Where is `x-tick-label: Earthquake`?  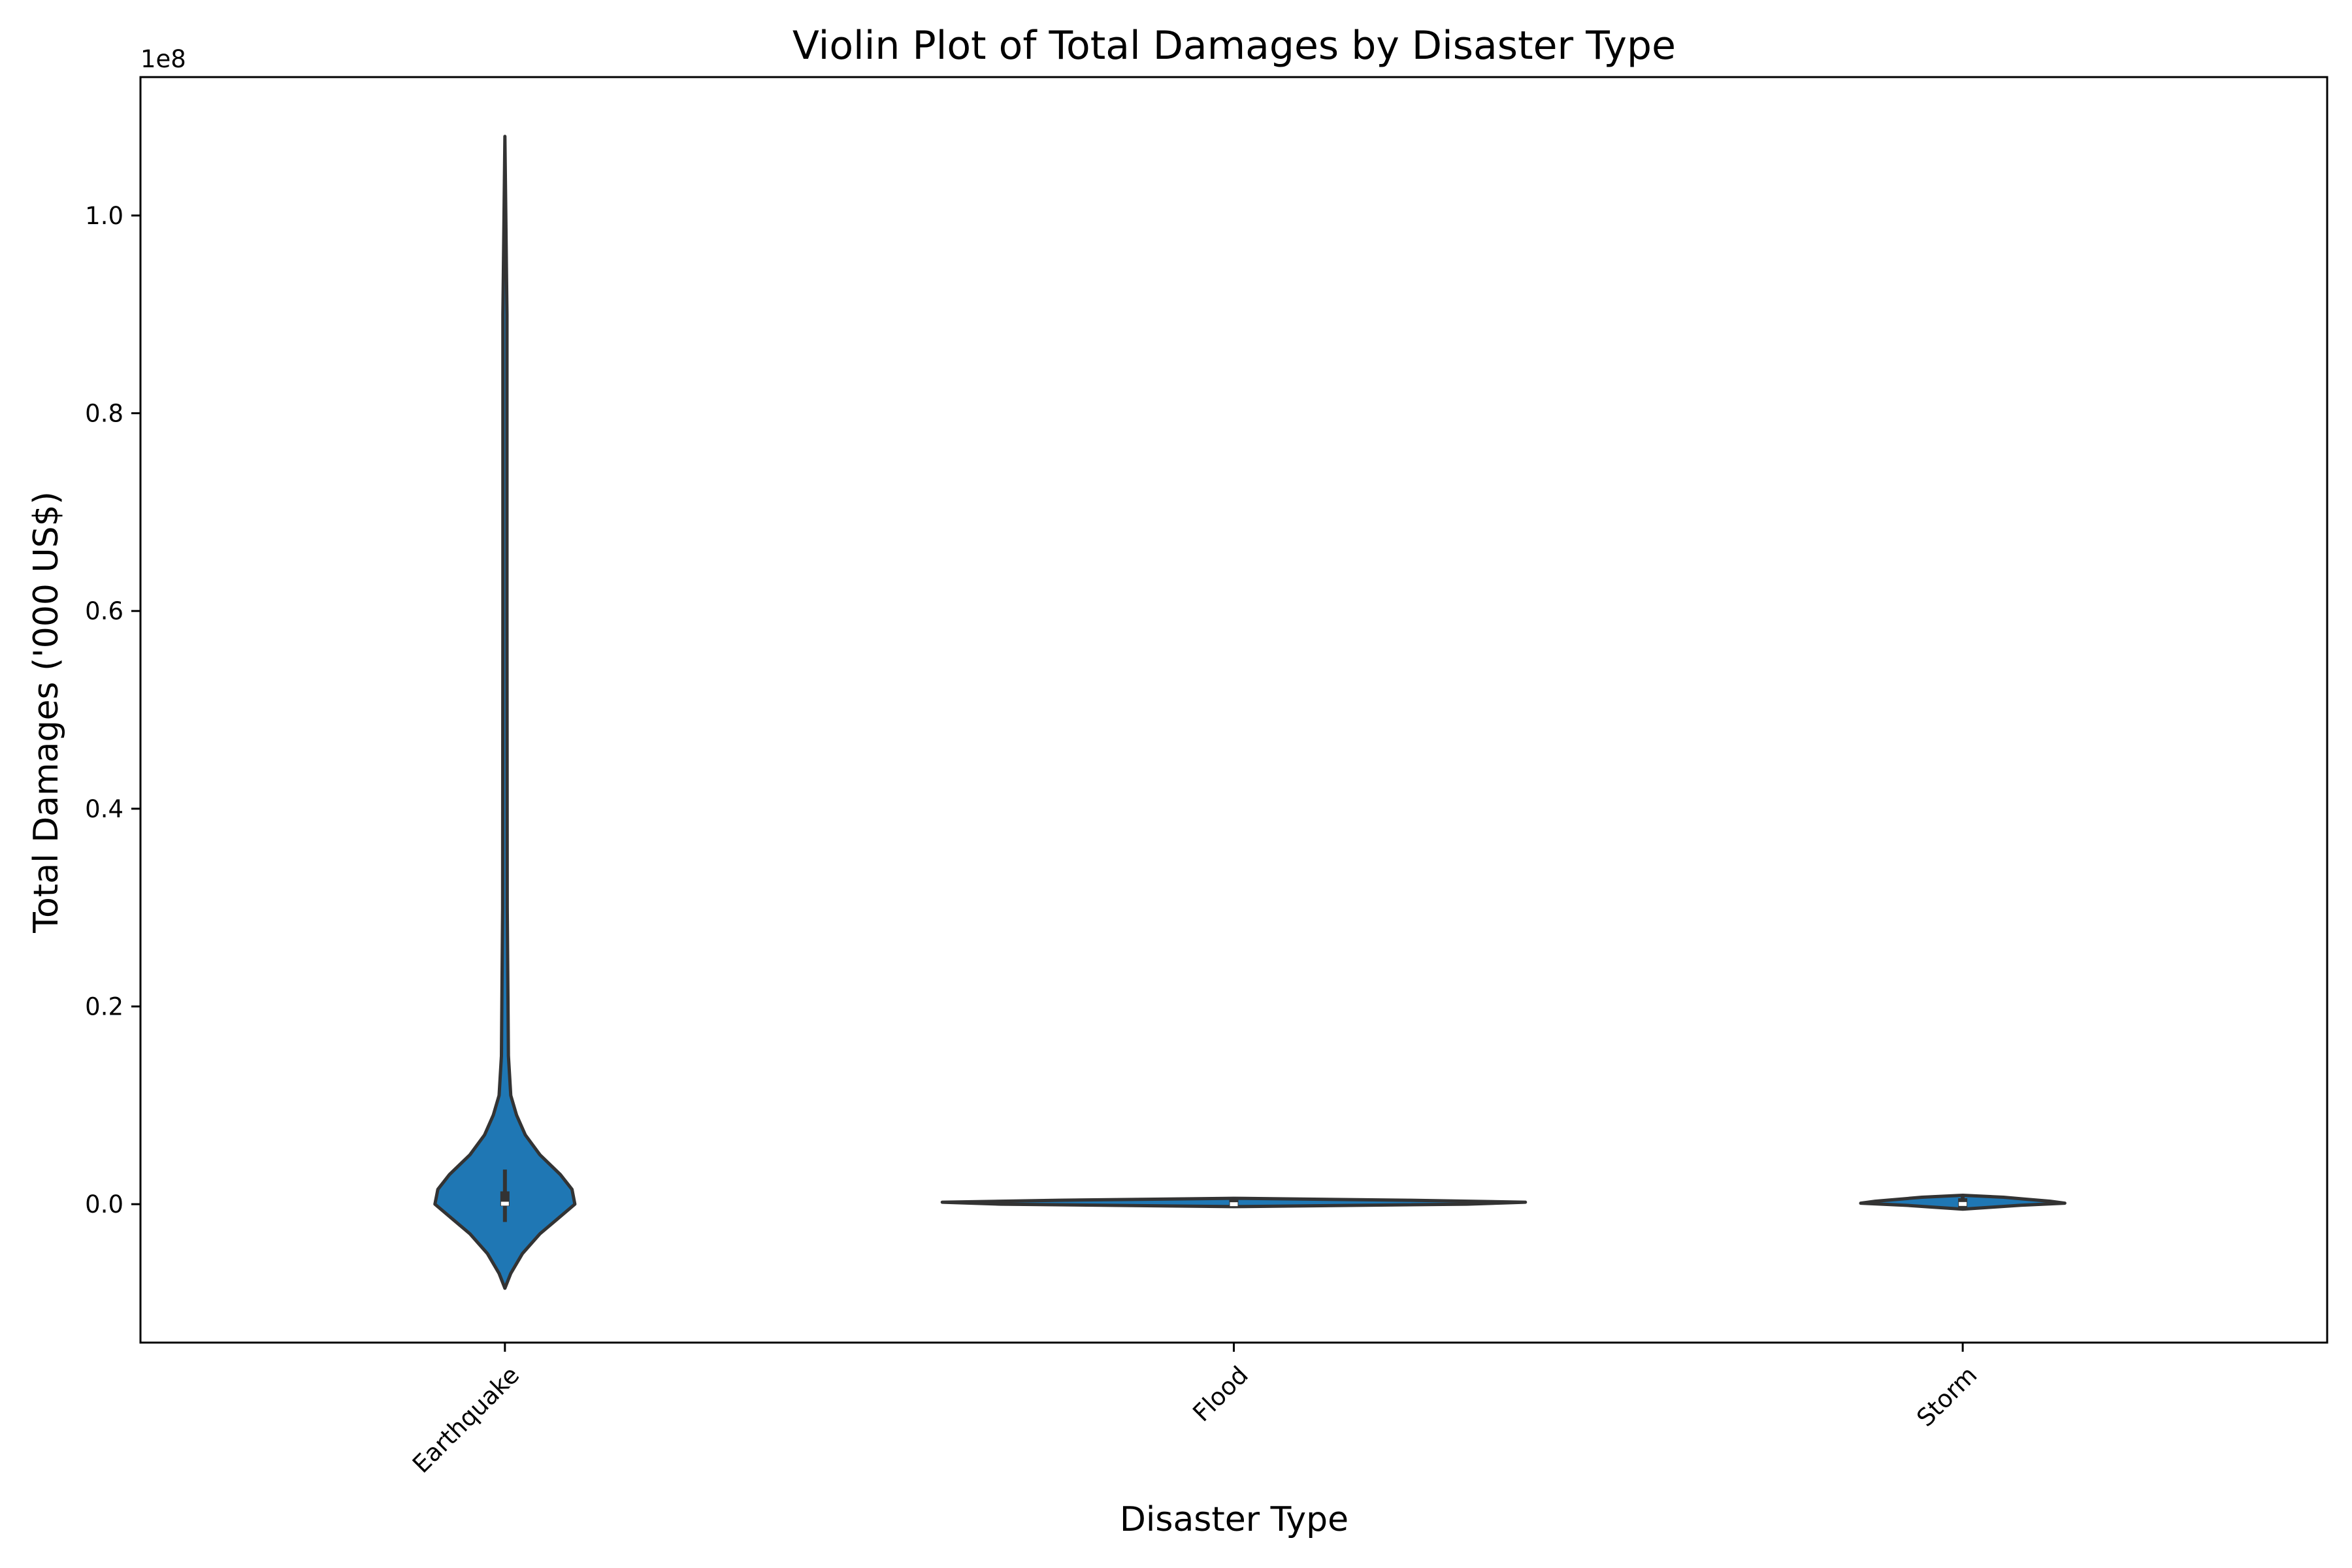
x-tick-label: Earthquake is located at coordinates (466, 1419).